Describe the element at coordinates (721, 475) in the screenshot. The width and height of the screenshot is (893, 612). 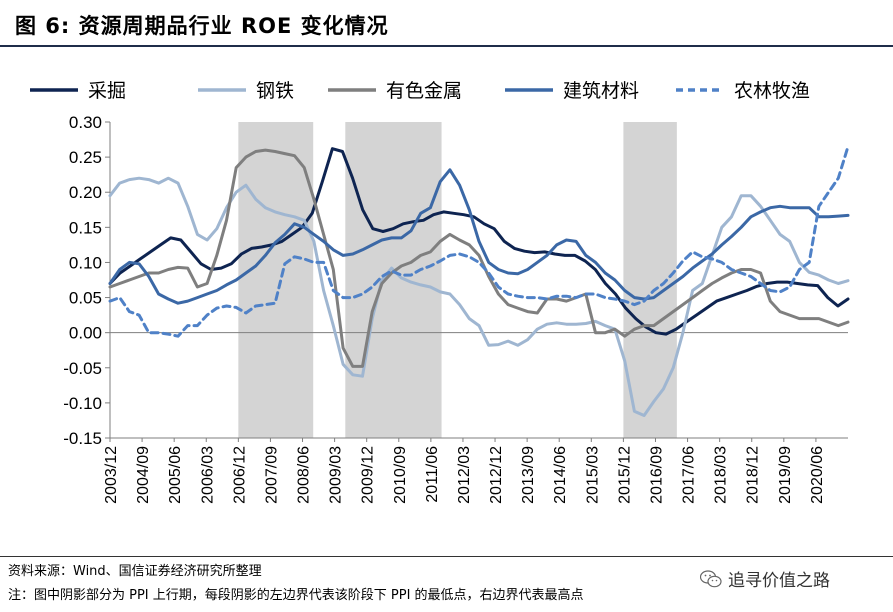
I see `x-tick-label: 2018/03` at that location.